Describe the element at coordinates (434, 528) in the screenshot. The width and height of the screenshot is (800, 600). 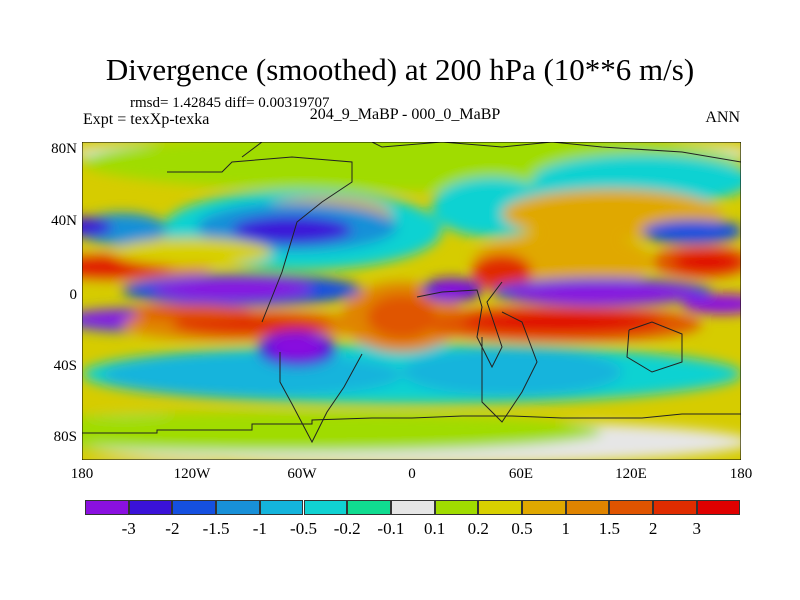
I see `colorbar-label: 0.1` at that location.